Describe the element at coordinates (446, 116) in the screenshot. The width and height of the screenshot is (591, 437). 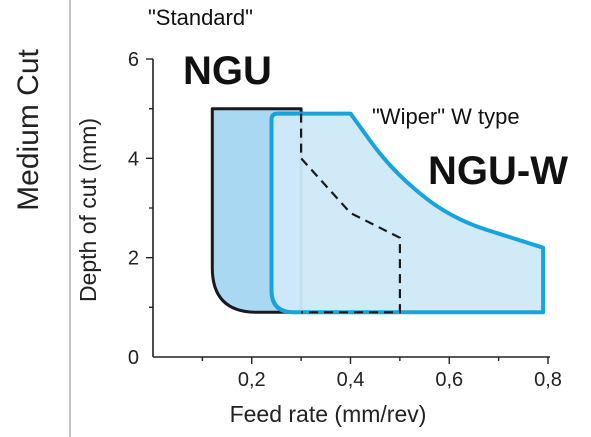
I see `ngu-w-subtitle: "Wiper" W type` at that location.